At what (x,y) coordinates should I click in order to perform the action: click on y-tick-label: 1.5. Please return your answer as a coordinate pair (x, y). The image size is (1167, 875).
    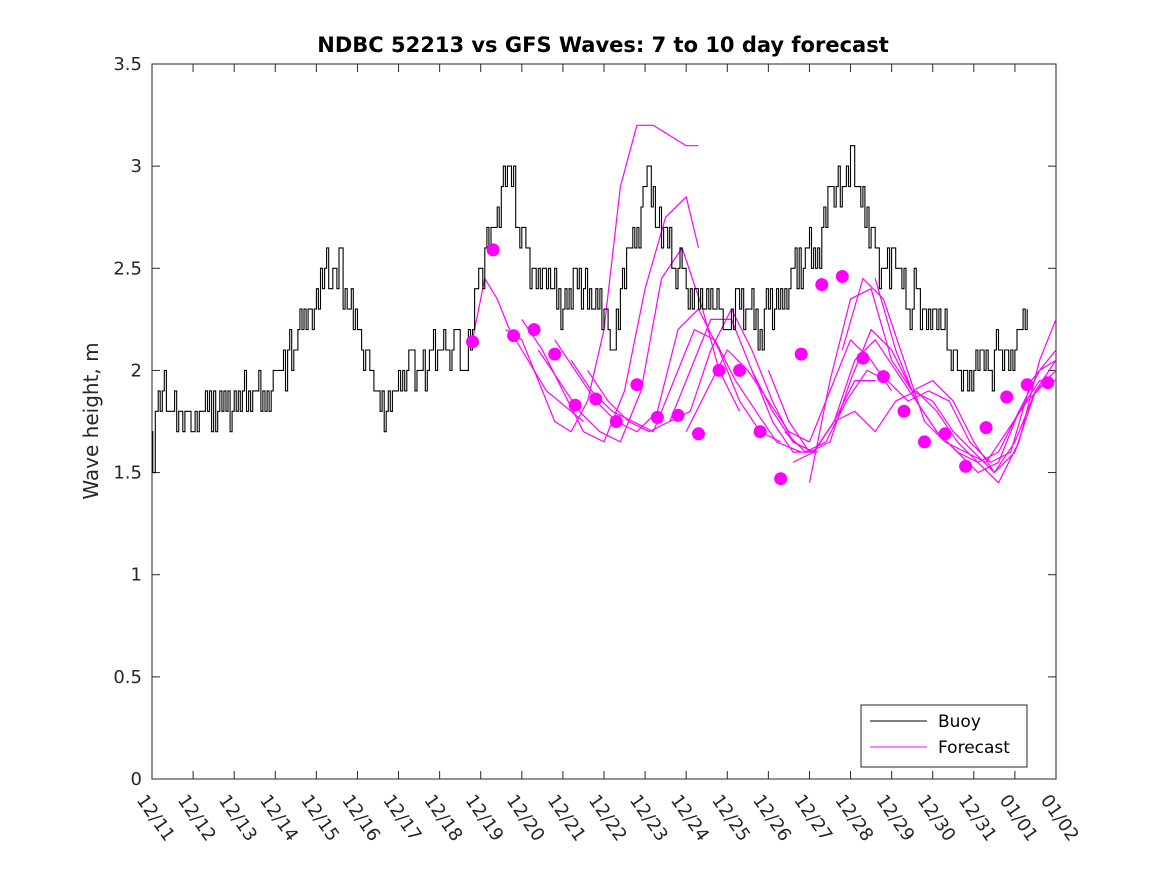
    Looking at the image, I should click on (127, 473).